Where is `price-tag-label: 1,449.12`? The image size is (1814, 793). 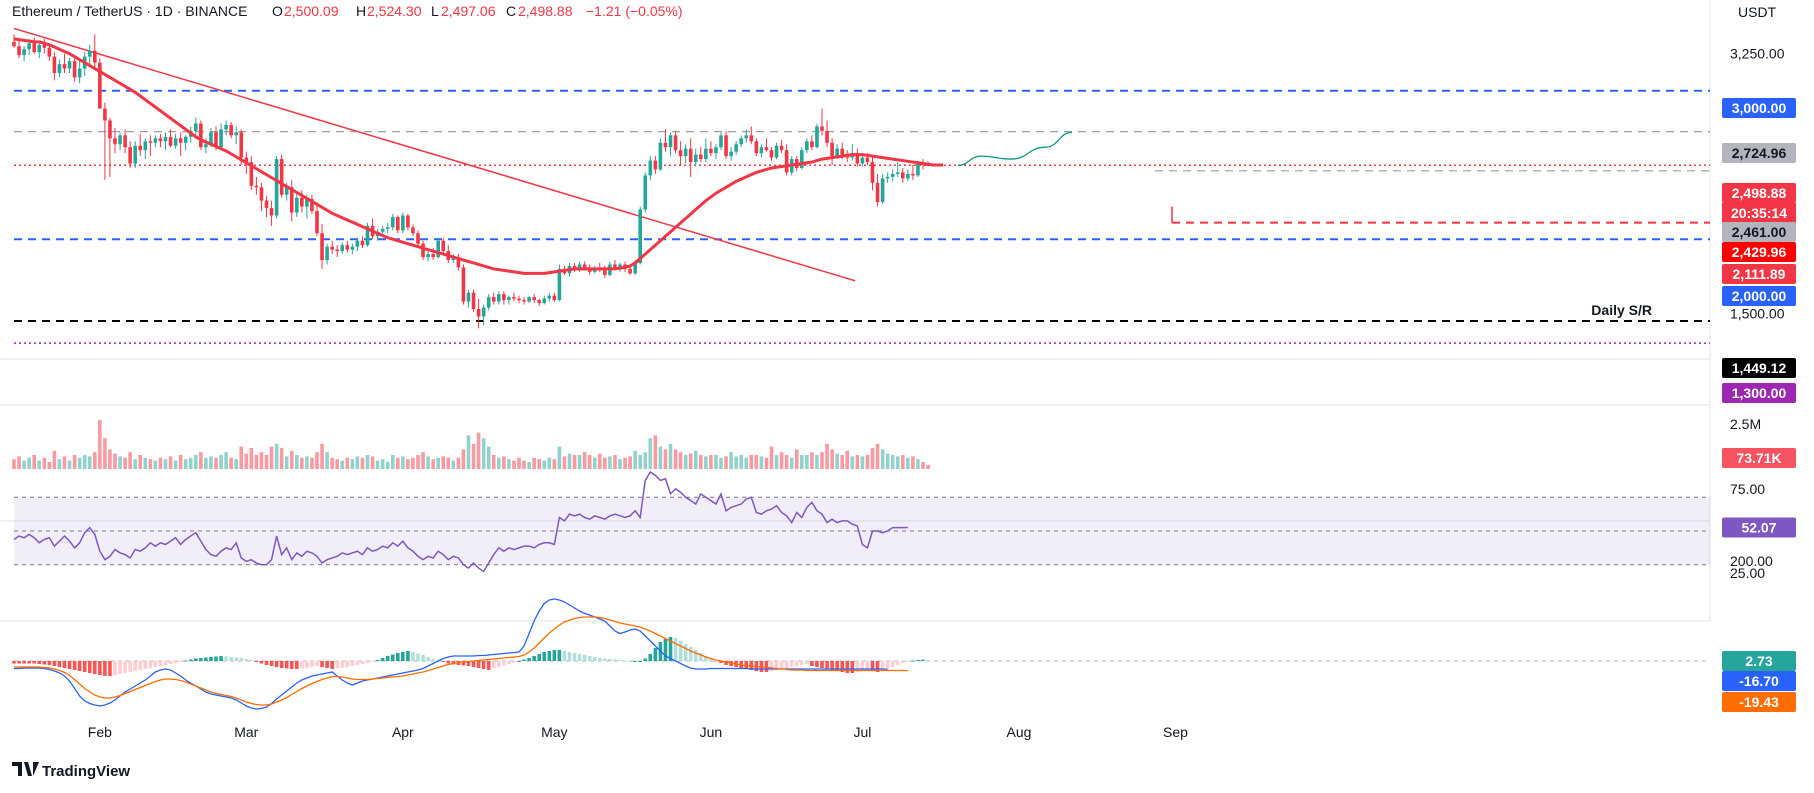 price-tag-label: 1,449.12 is located at coordinates (1759, 368).